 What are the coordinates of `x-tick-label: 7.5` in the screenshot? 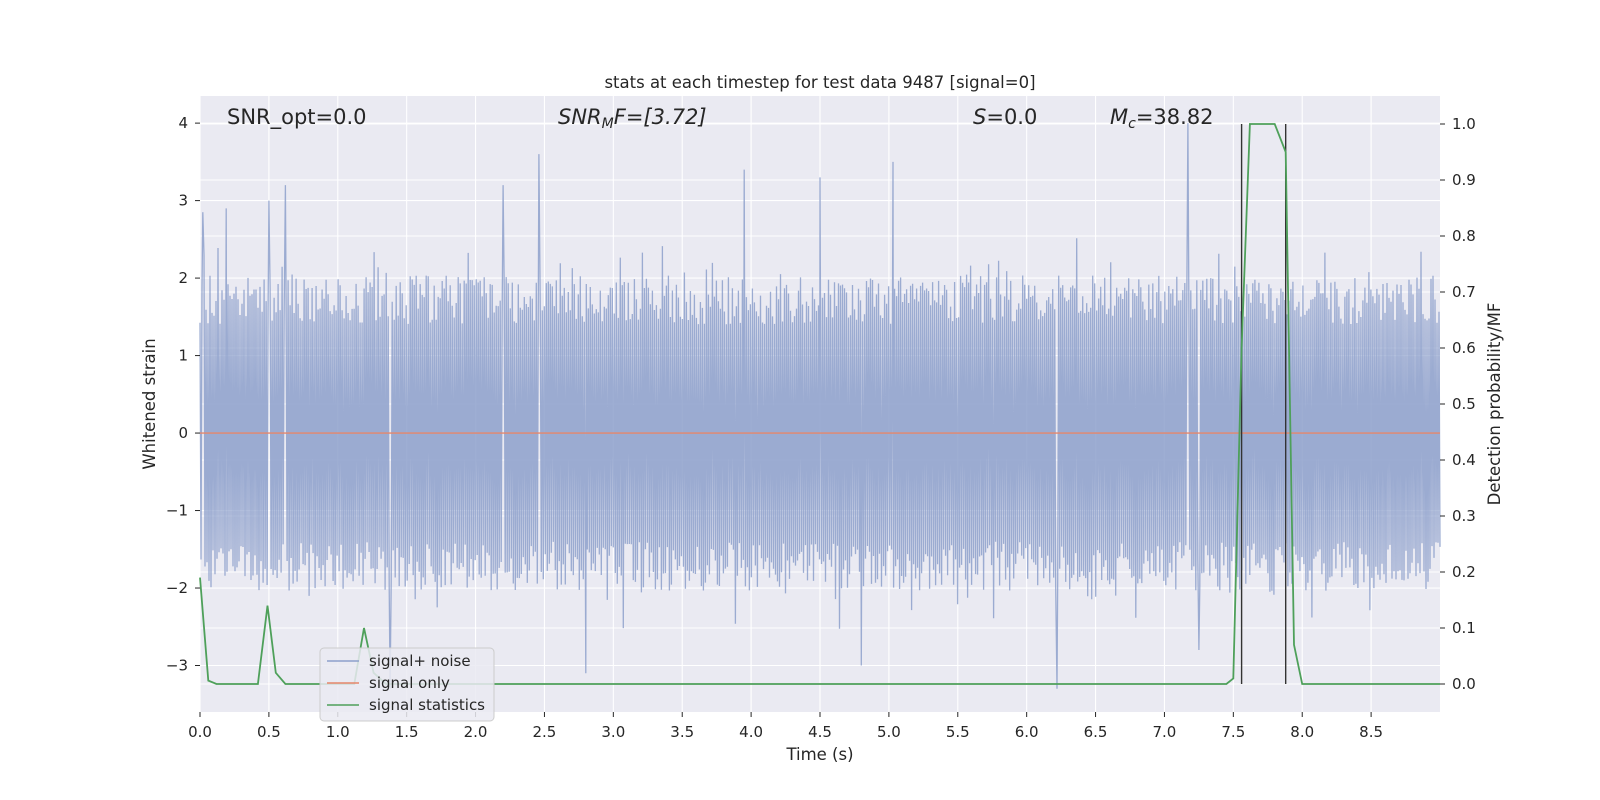 It's located at (1233, 732).